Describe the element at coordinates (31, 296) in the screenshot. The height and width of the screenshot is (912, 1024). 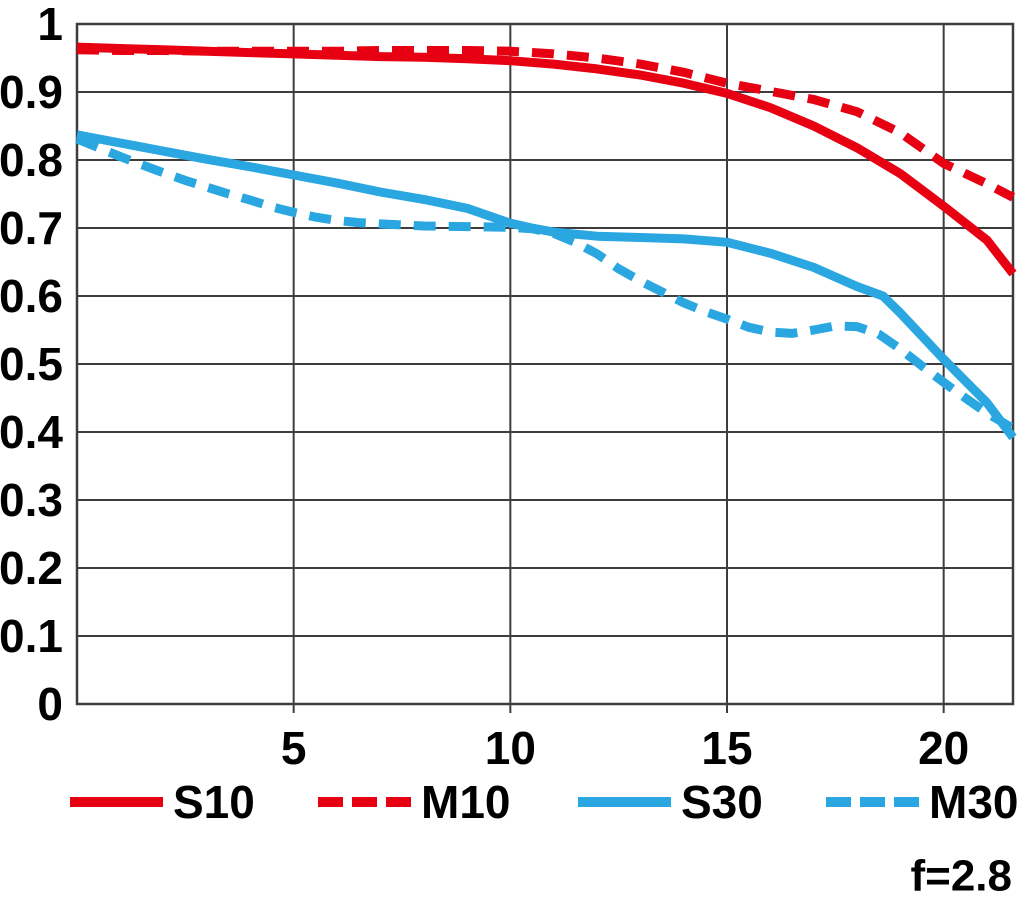
I see `y-tick-label: 0.6` at that location.